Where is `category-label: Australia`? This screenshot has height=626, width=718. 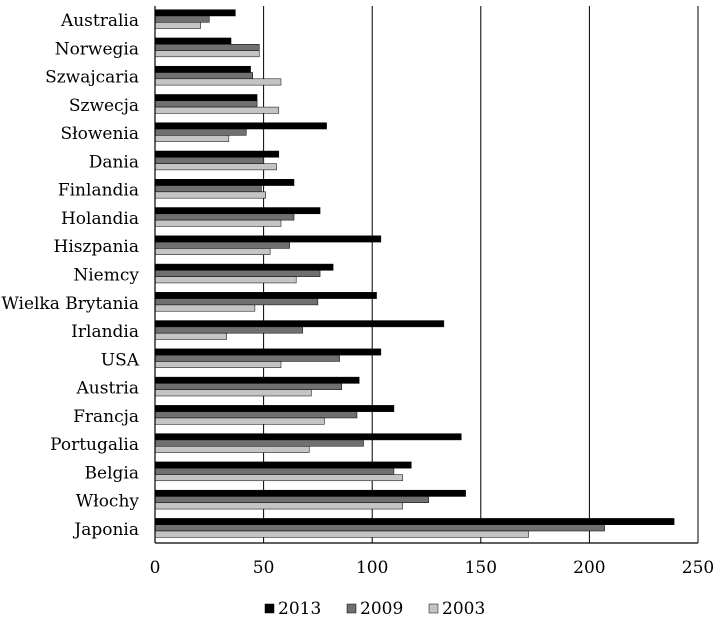
category-label: Australia is located at coordinates (99, 21).